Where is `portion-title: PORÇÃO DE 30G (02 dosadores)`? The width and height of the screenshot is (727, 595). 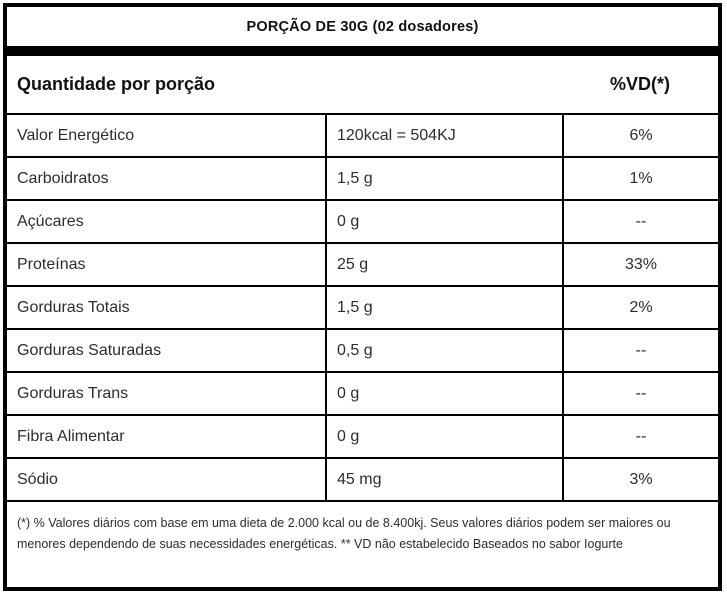 portion-title: PORÇÃO DE 30G (02 dosadores) is located at coordinates (362, 26).